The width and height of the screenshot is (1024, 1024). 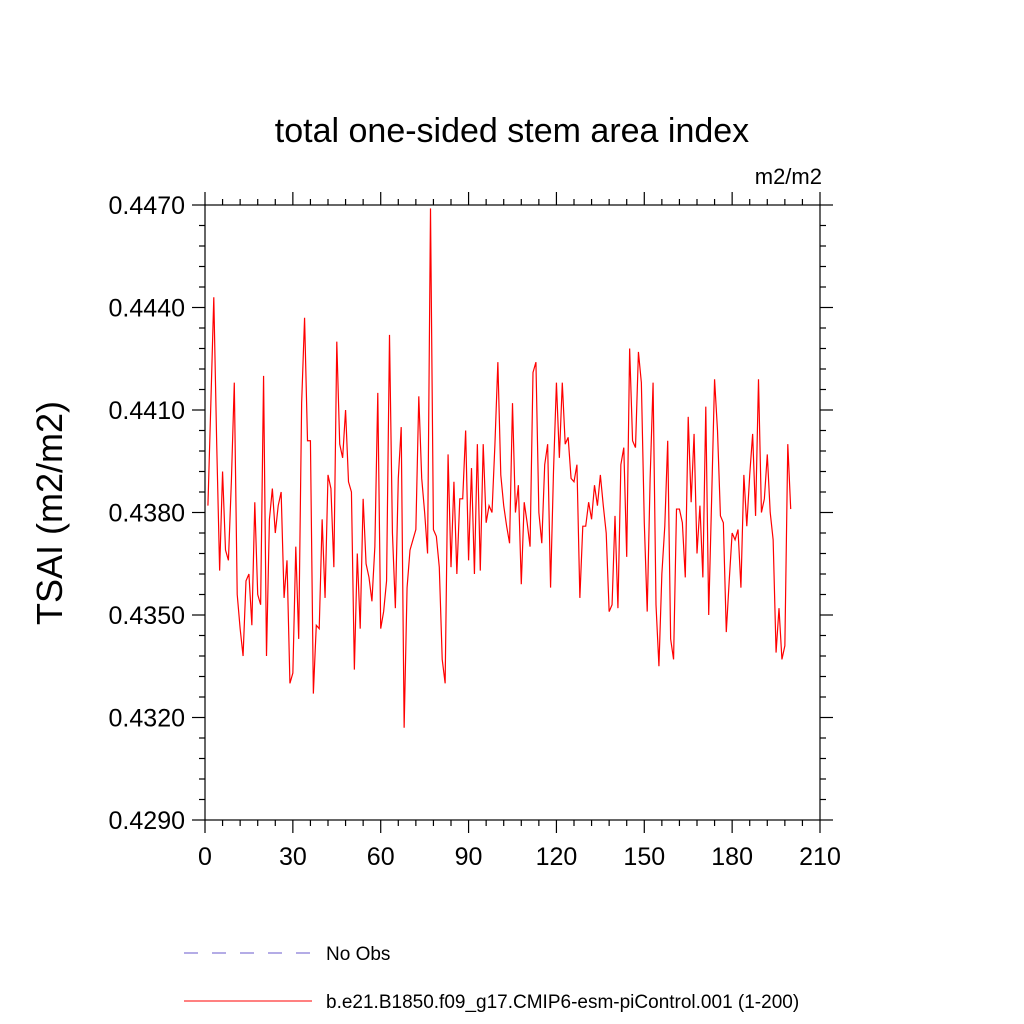 What do you see at coordinates (519, 857) in the screenshot?
I see `x-axis-tick-labels: 0 30 60 90 120 150 180 210` at bounding box center [519, 857].